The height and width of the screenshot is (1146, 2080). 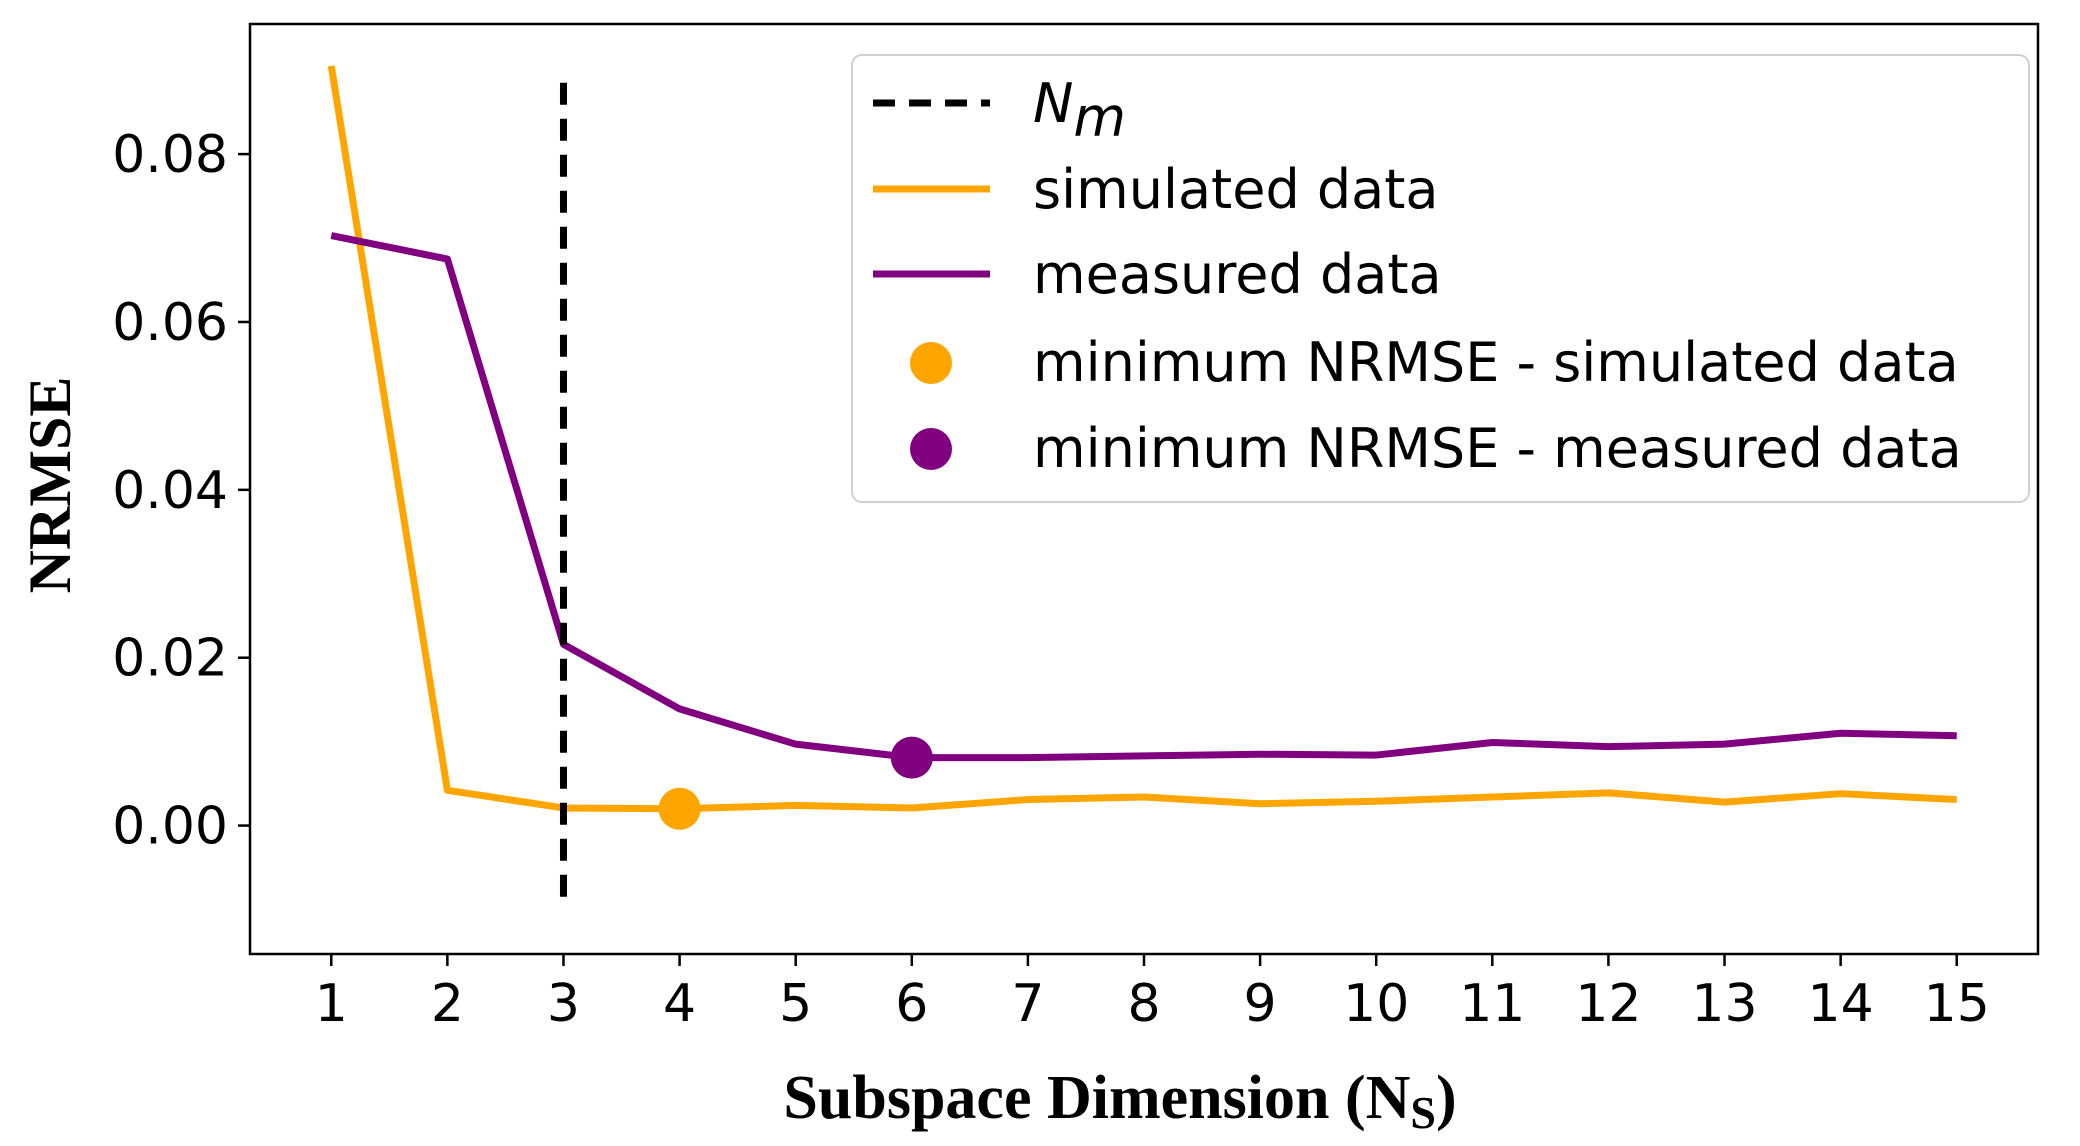 What do you see at coordinates (447, 1004) in the screenshot?
I see `x-tick-label: 2` at bounding box center [447, 1004].